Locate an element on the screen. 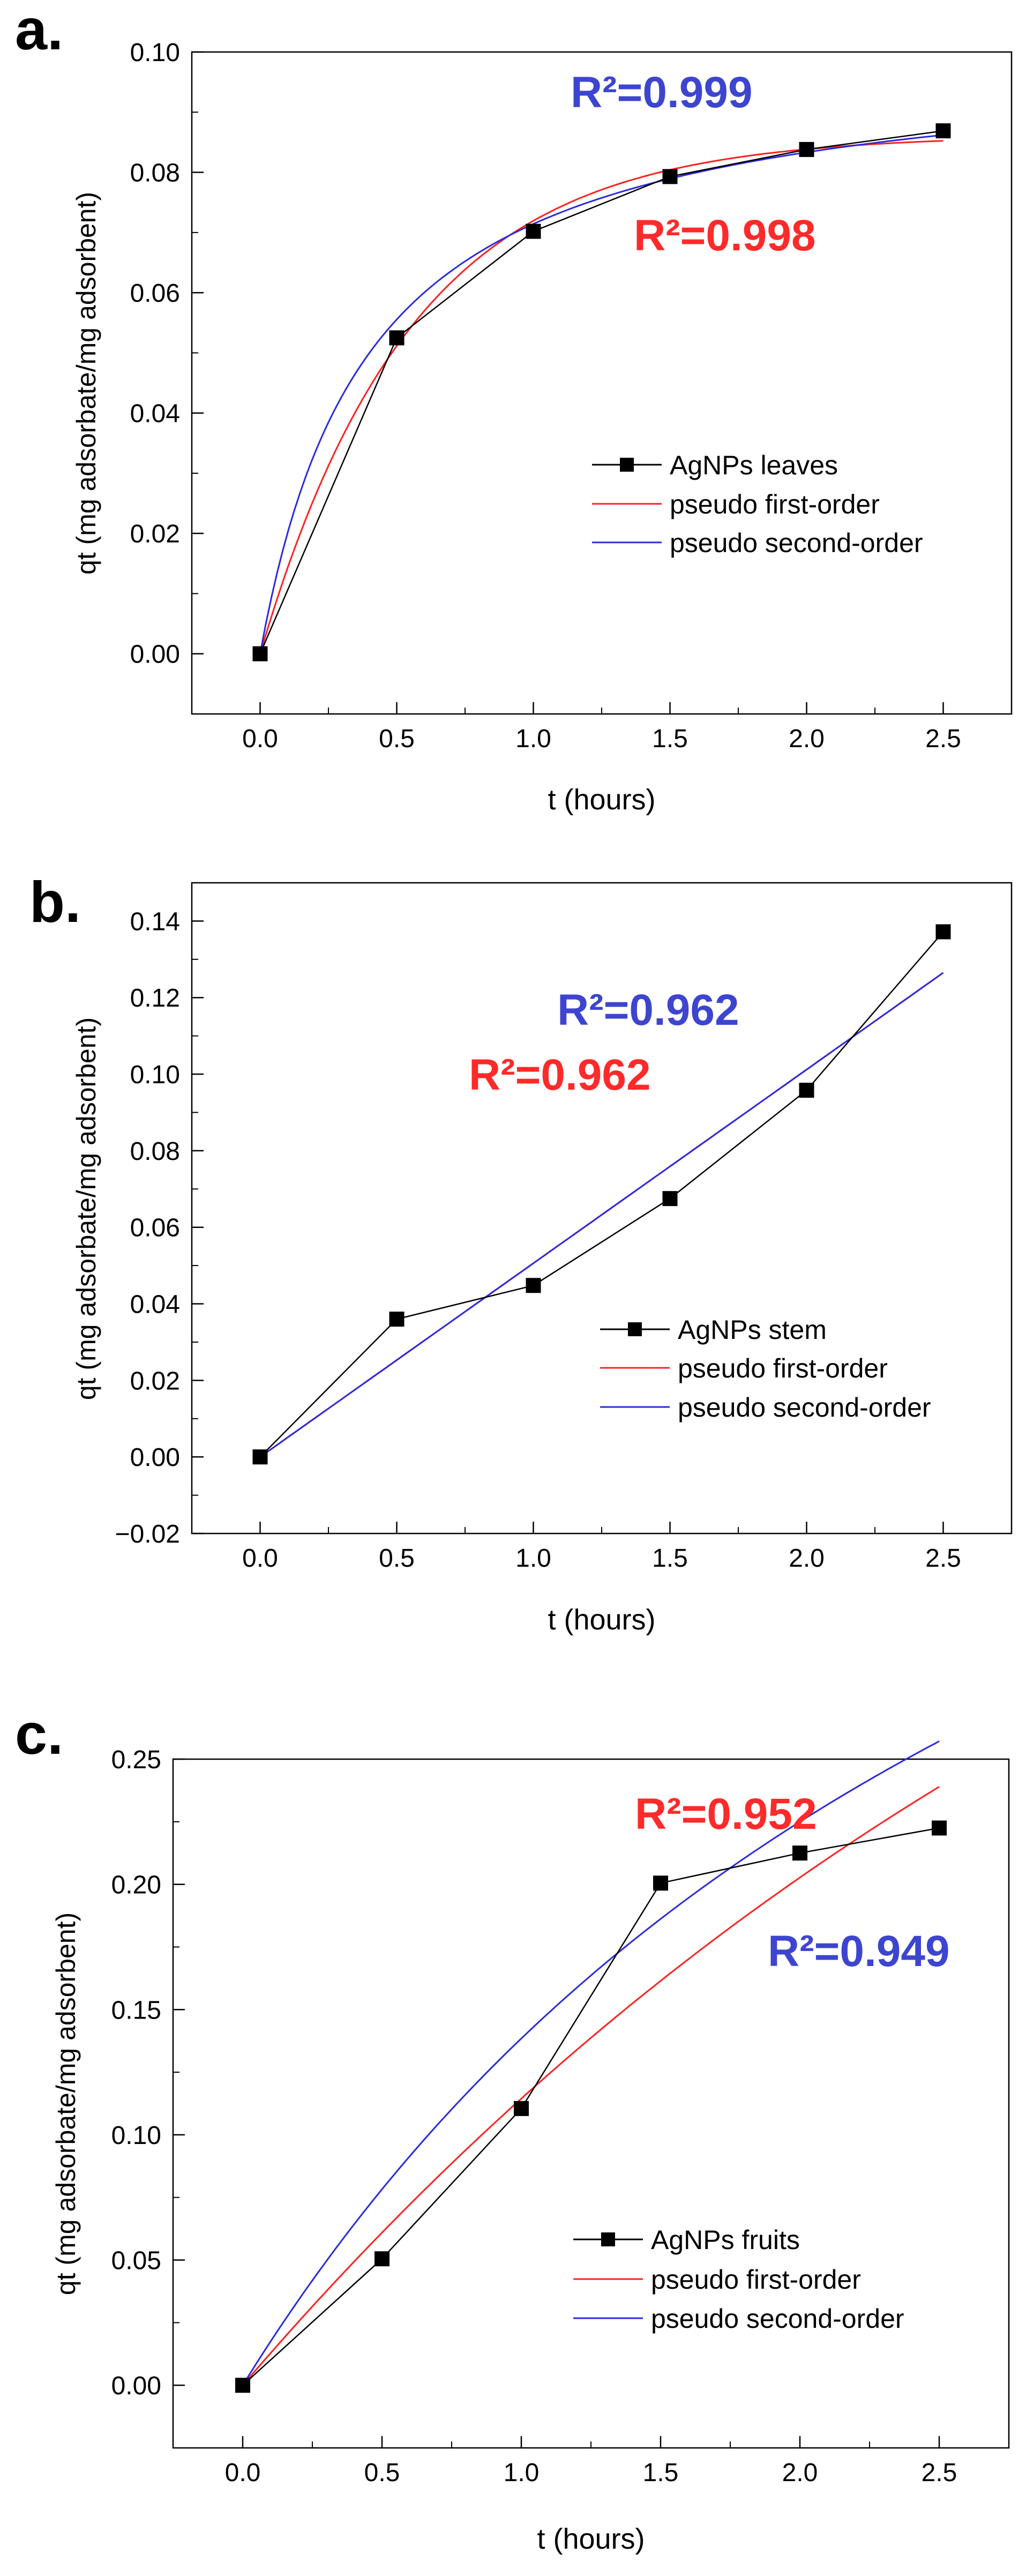 The image size is (1026, 2576). panel-a-fit-lines is located at coordinates (601, 394).